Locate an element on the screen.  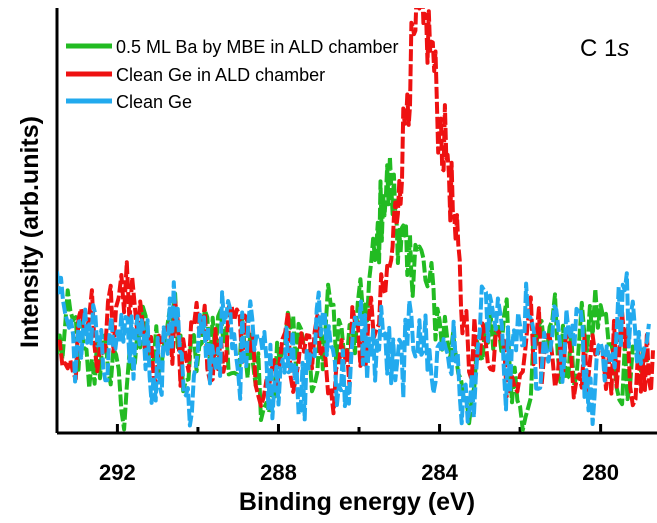
y-axis-title: Intensity (arb.units) is located at coordinates (30, 232).